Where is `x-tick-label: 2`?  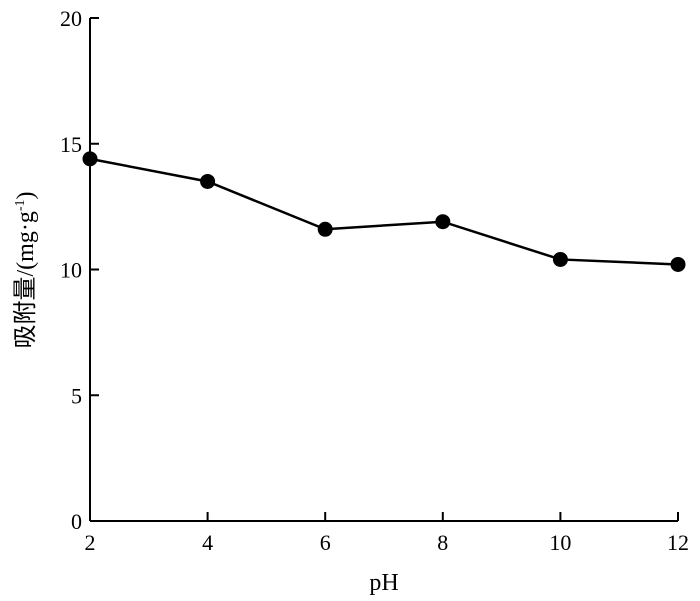 x-tick-label: 2 is located at coordinates (90, 542).